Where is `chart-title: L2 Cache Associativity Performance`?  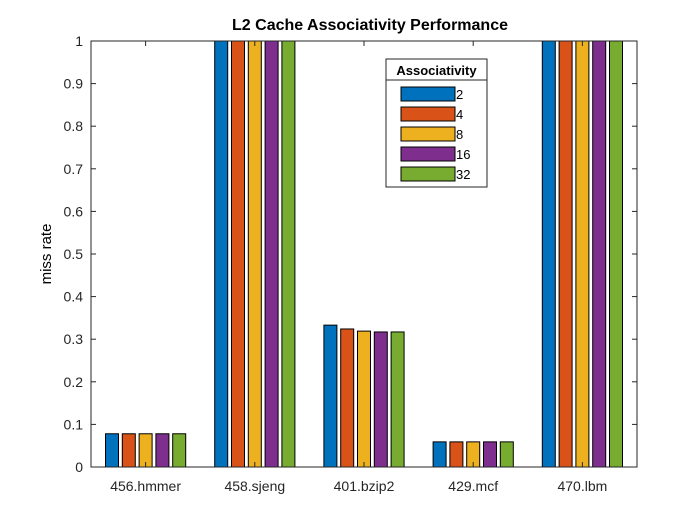 chart-title: L2 Cache Associativity Performance is located at coordinates (370, 25).